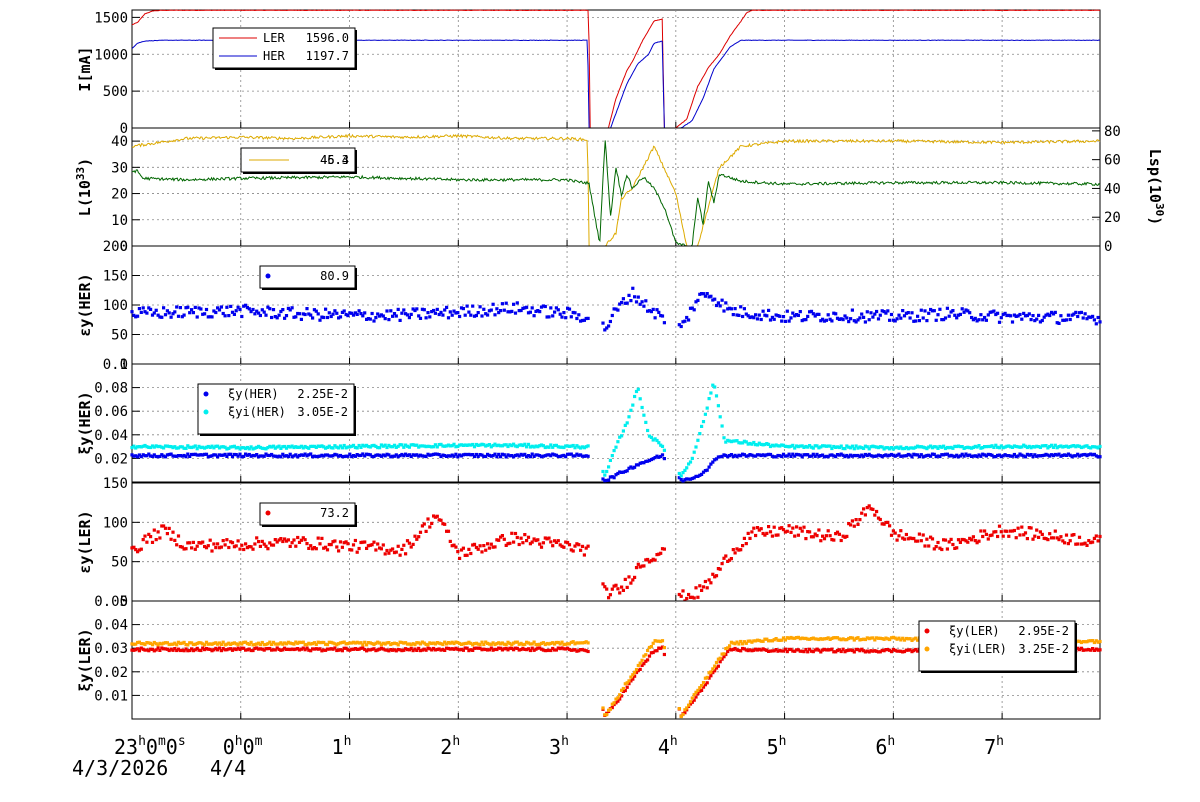 This screenshot has width=1200, height=802. Describe the element at coordinates (115, 306) in the screenshot. I see `y-tick-label: 100` at that location.